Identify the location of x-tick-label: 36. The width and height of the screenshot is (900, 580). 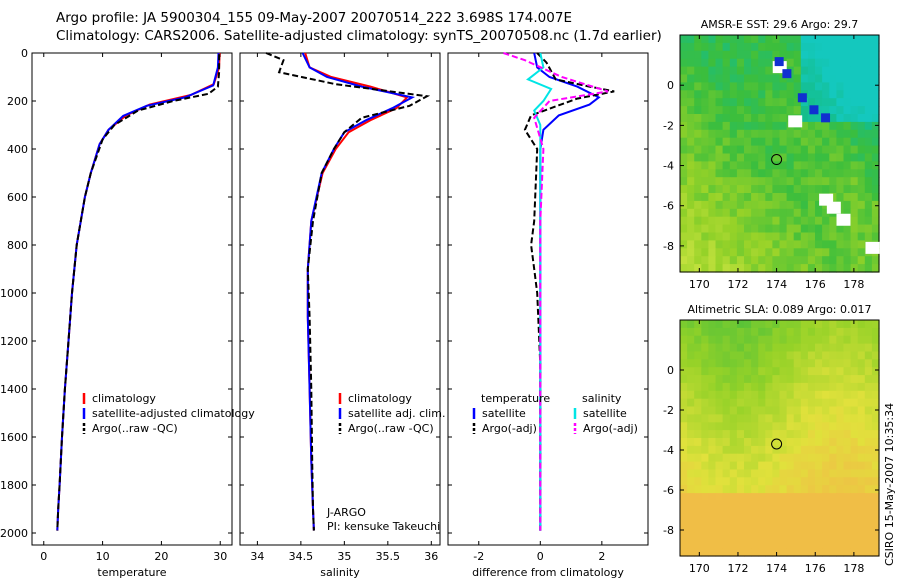
(431, 556).